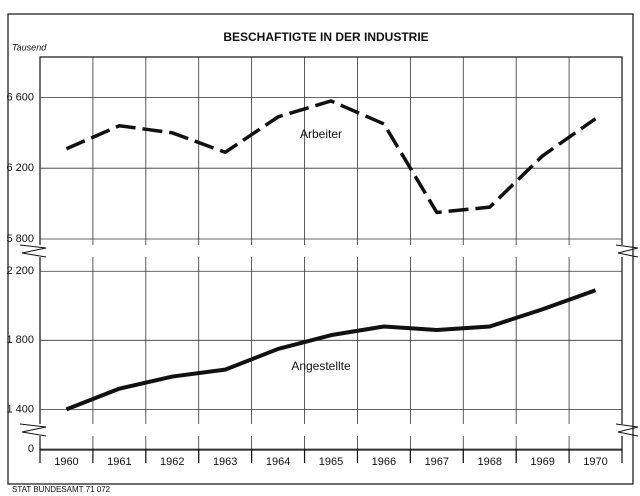 The height and width of the screenshot is (496, 640). Describe the element at coordinates (61, 489) in the screenshot. I see `source: STAT BUNDESAMT 71 072` at that location.